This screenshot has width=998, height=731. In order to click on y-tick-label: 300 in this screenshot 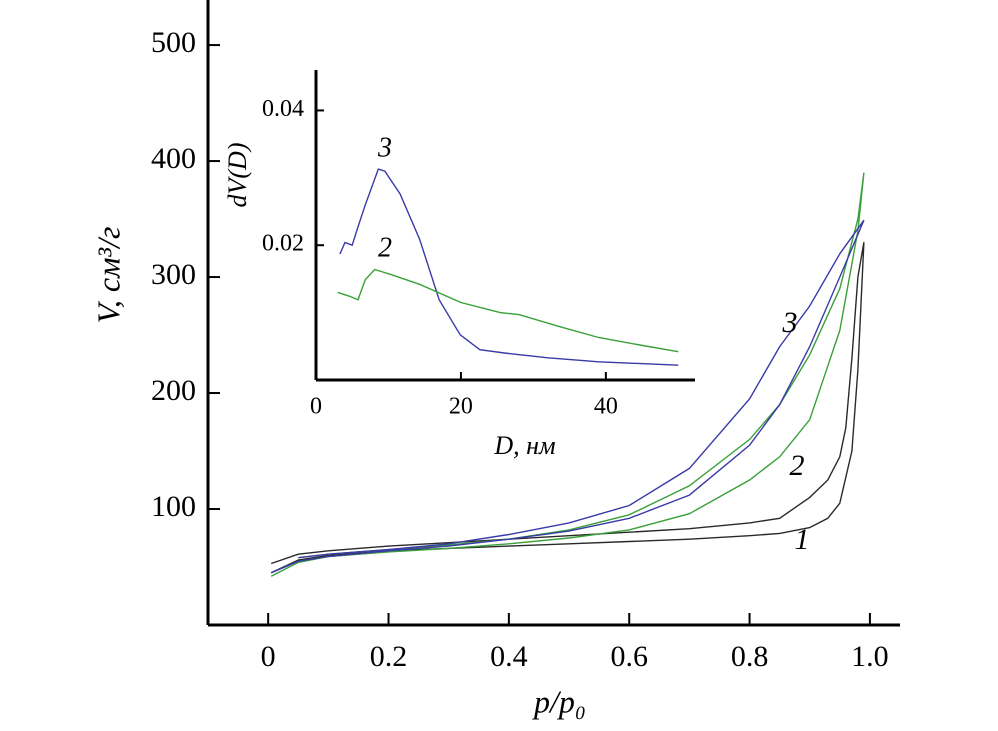, I will do `click(173, 274)`.